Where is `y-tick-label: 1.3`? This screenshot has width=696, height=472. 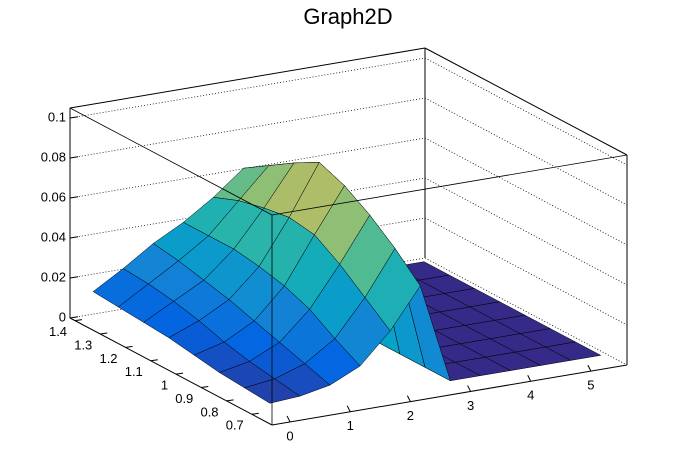 y-tick-label: 1.3 is located at coordinates (83, 344).